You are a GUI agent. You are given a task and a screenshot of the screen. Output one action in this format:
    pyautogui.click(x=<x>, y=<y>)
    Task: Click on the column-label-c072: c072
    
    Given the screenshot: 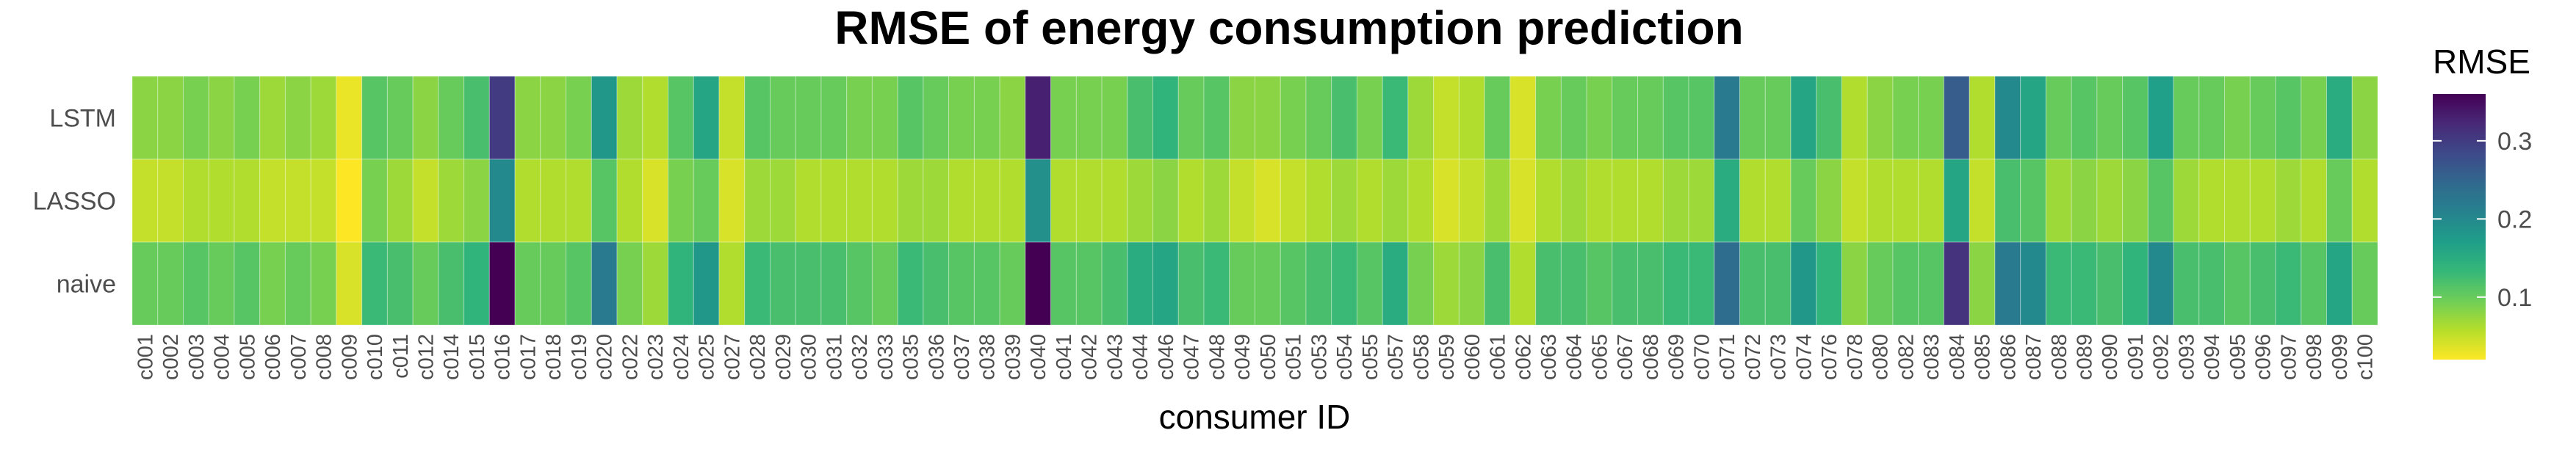 What is the action you would take?
    pyautogui.click(x=1753, y=357)
    